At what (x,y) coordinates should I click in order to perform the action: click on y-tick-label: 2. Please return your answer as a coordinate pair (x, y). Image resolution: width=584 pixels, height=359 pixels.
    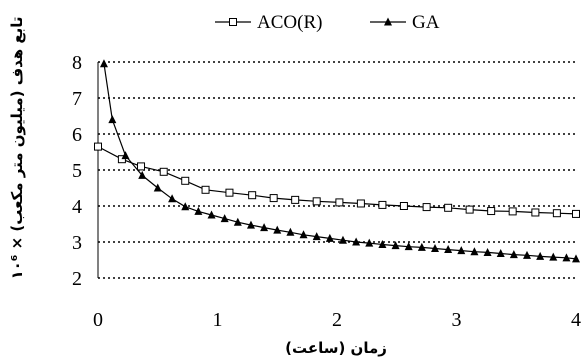
    Looking at the image, I should click on (77, 279).